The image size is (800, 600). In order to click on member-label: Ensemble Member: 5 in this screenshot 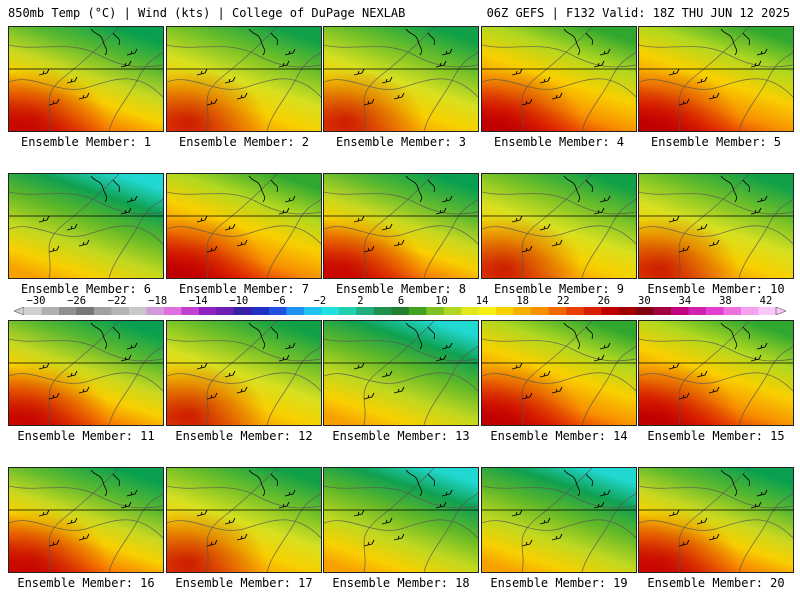, I will do `click(716, 142)`.